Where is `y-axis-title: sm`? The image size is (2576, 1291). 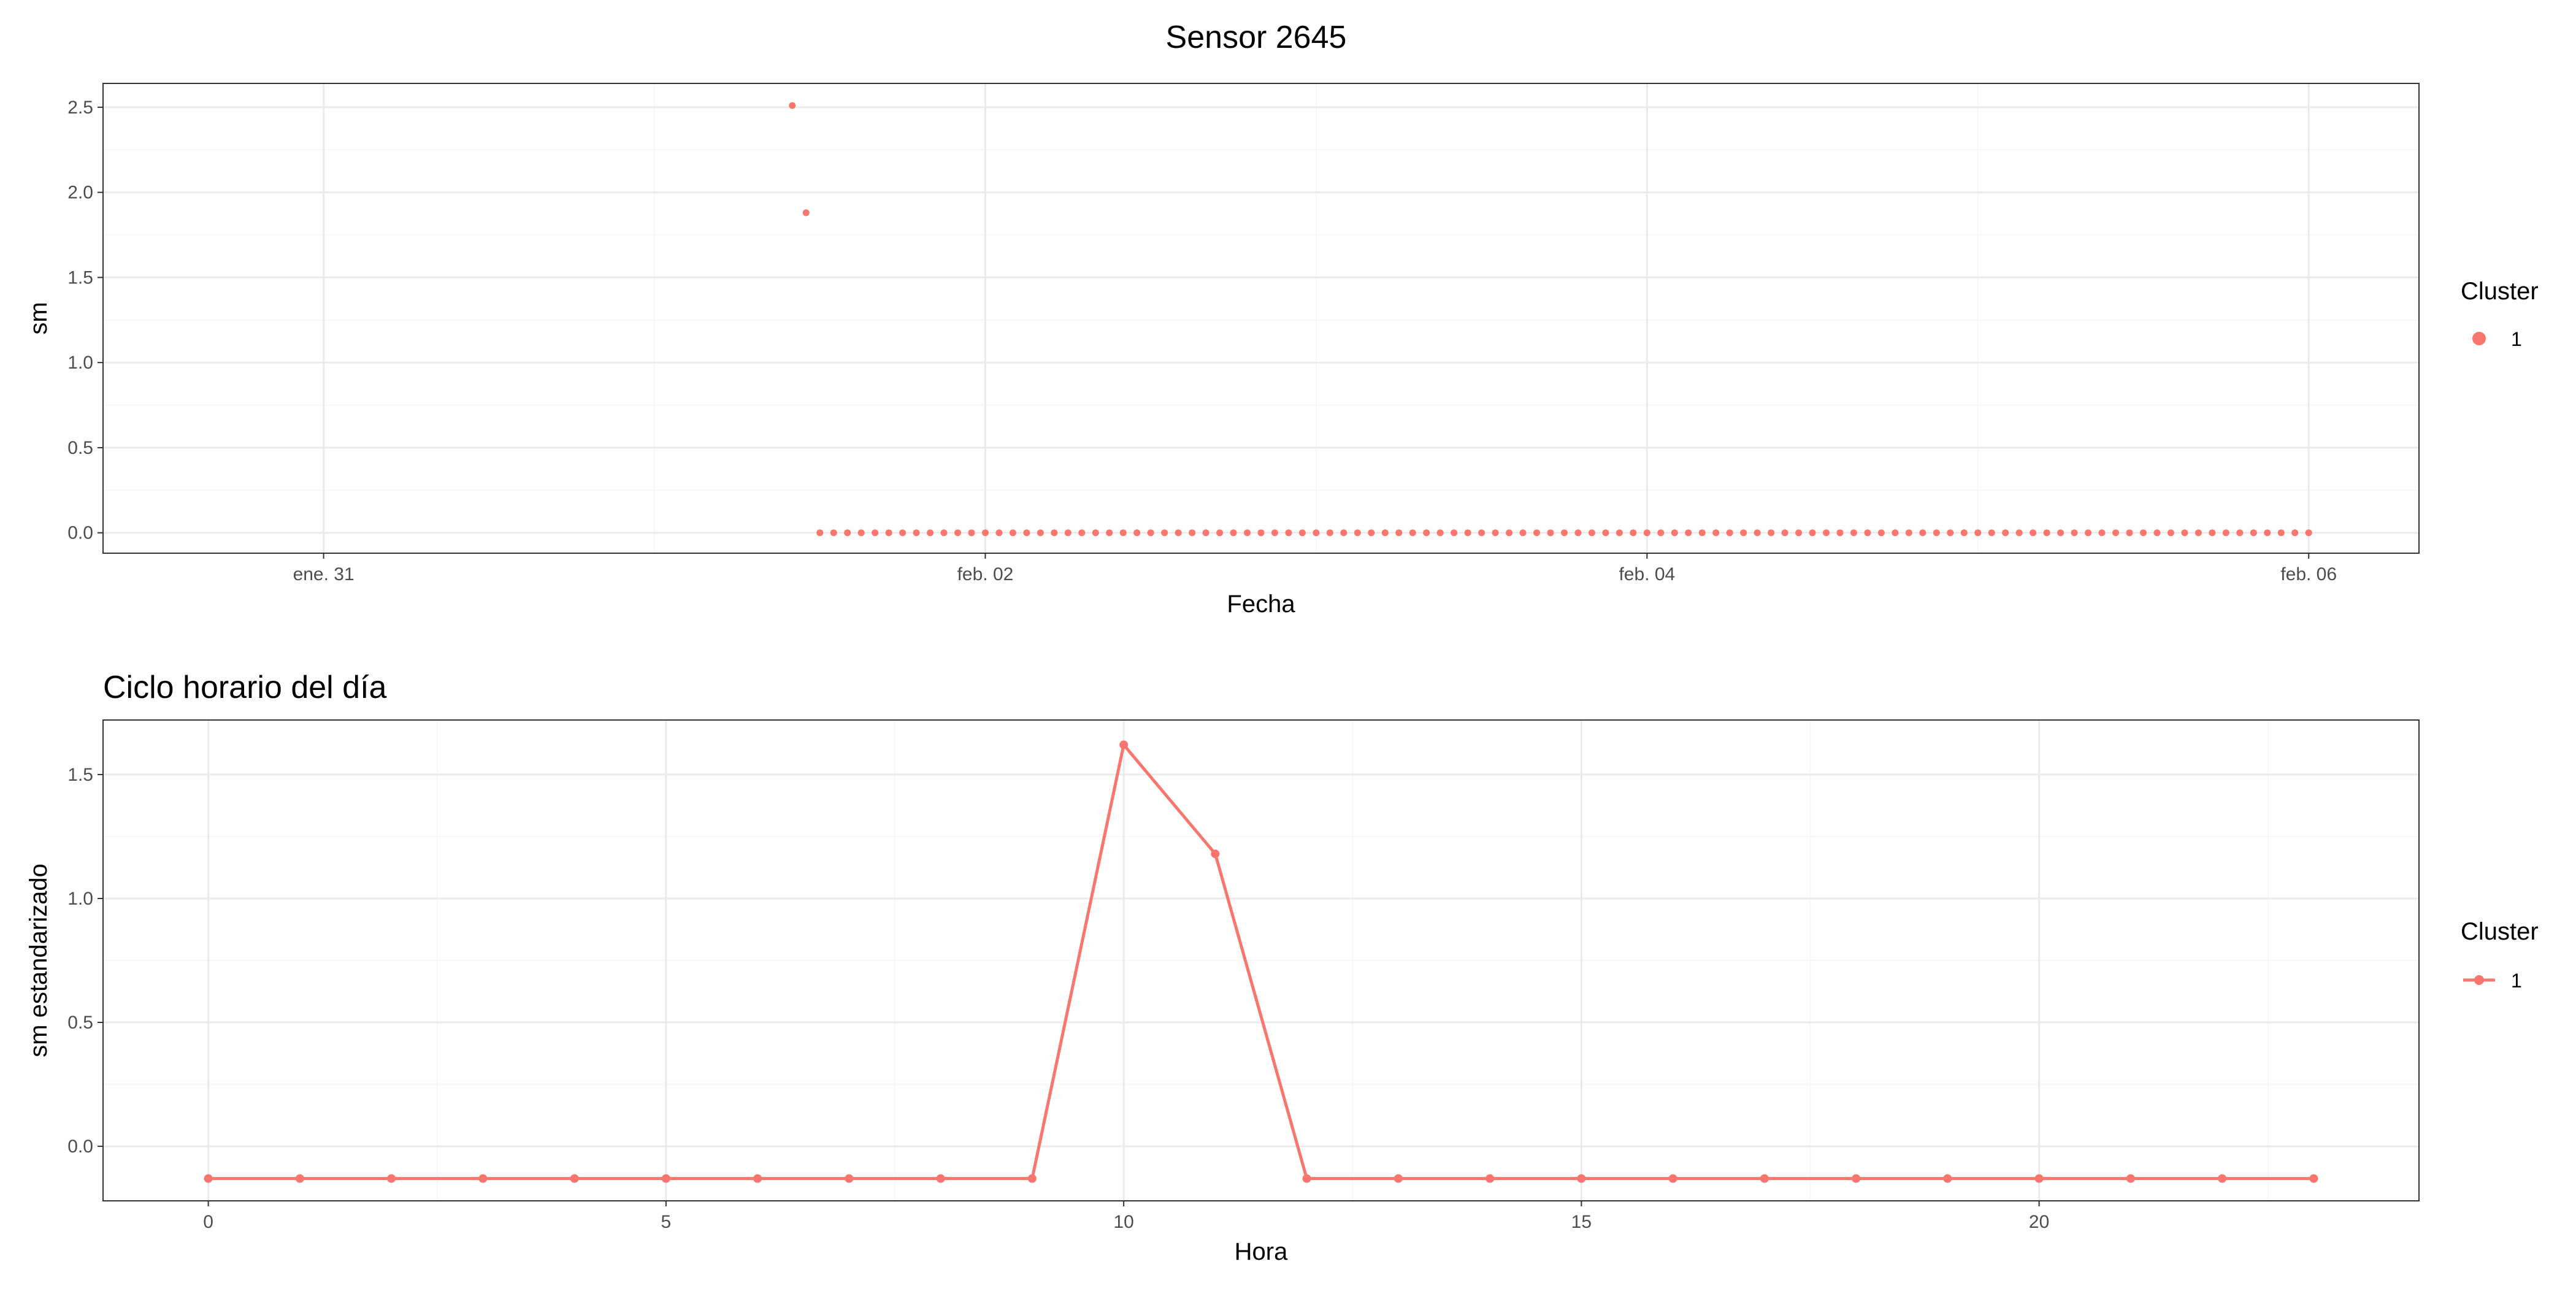
y-axis-title: sm is located at coordinates (38, 318).